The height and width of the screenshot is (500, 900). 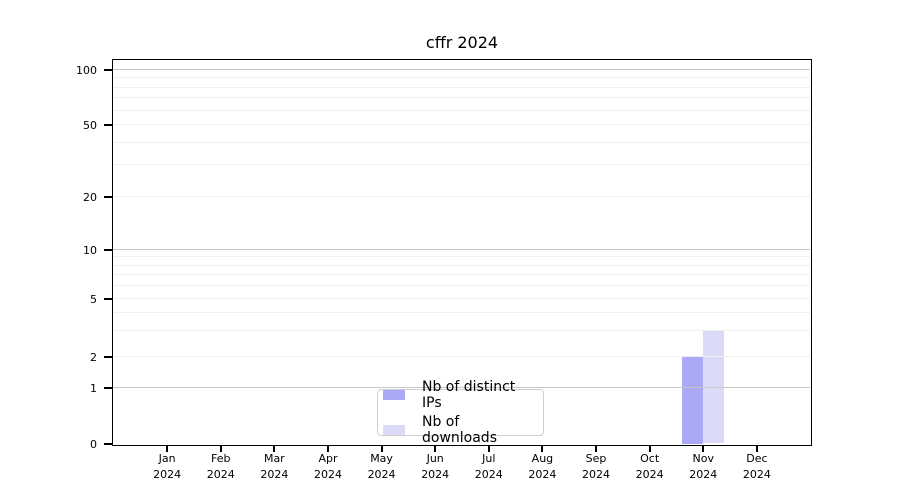 I want to click on legend-swatch-downloads, so click(x=394, y=430).